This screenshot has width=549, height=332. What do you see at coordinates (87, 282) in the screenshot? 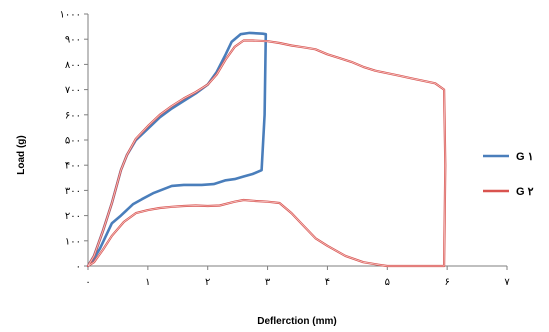
I see `x-tick-label: ۰` at bounding box center [87, 282].